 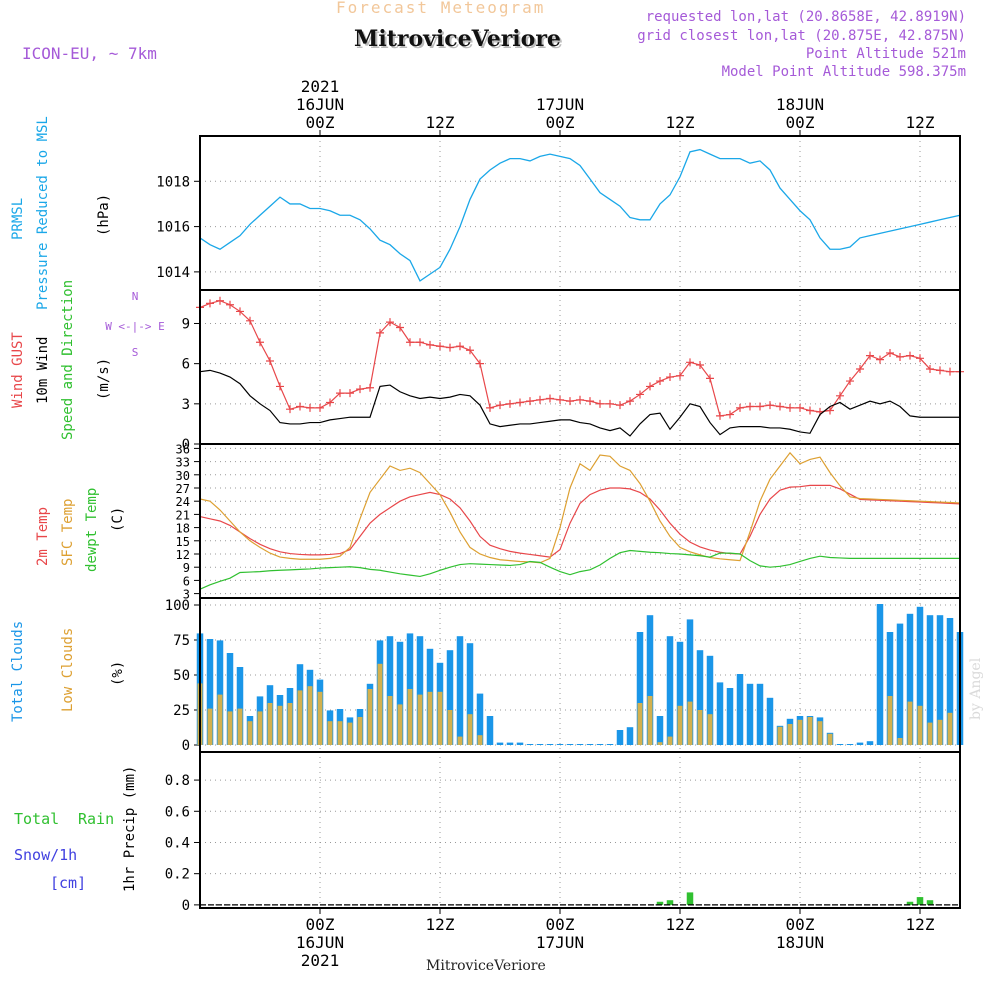 What do you see at coordinates (183, 555) in the screenshot?
I see `y-tick-label: 12` at bounding box center [183, 555].